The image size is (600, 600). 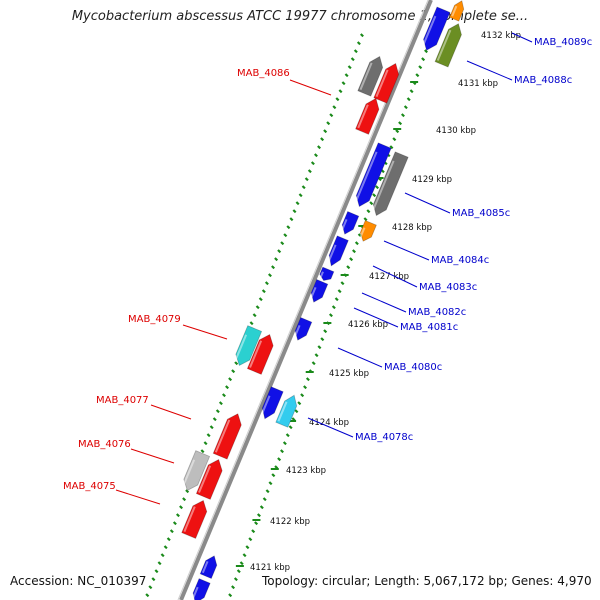 I want to click on scale-label: 4121 kbp, so click(x=270, y=568).